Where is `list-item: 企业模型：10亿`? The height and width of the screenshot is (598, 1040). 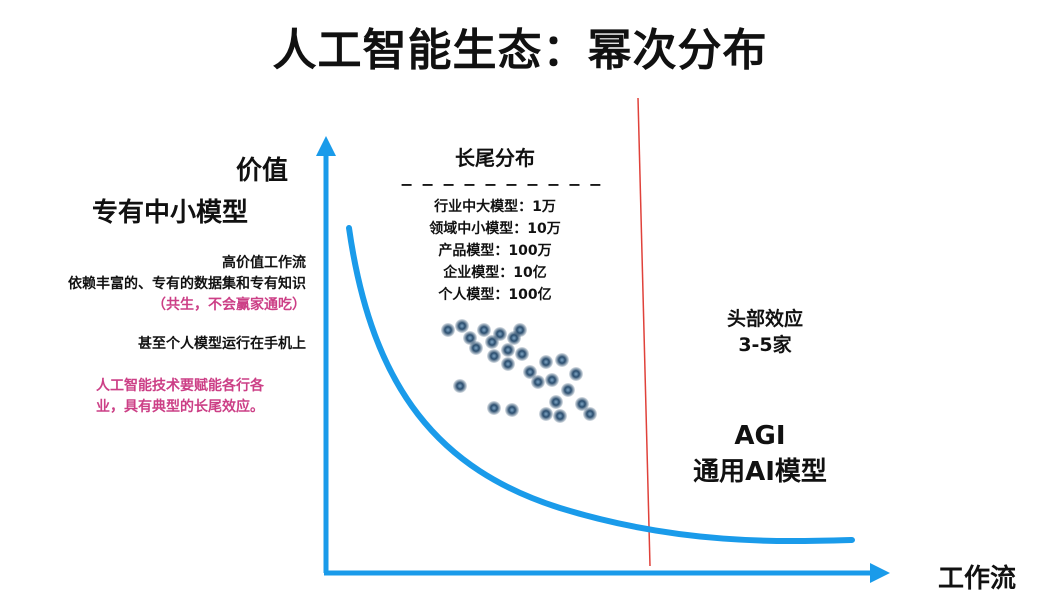 list-item: 企业模型：10亿 is located at coordinates (495, 273).